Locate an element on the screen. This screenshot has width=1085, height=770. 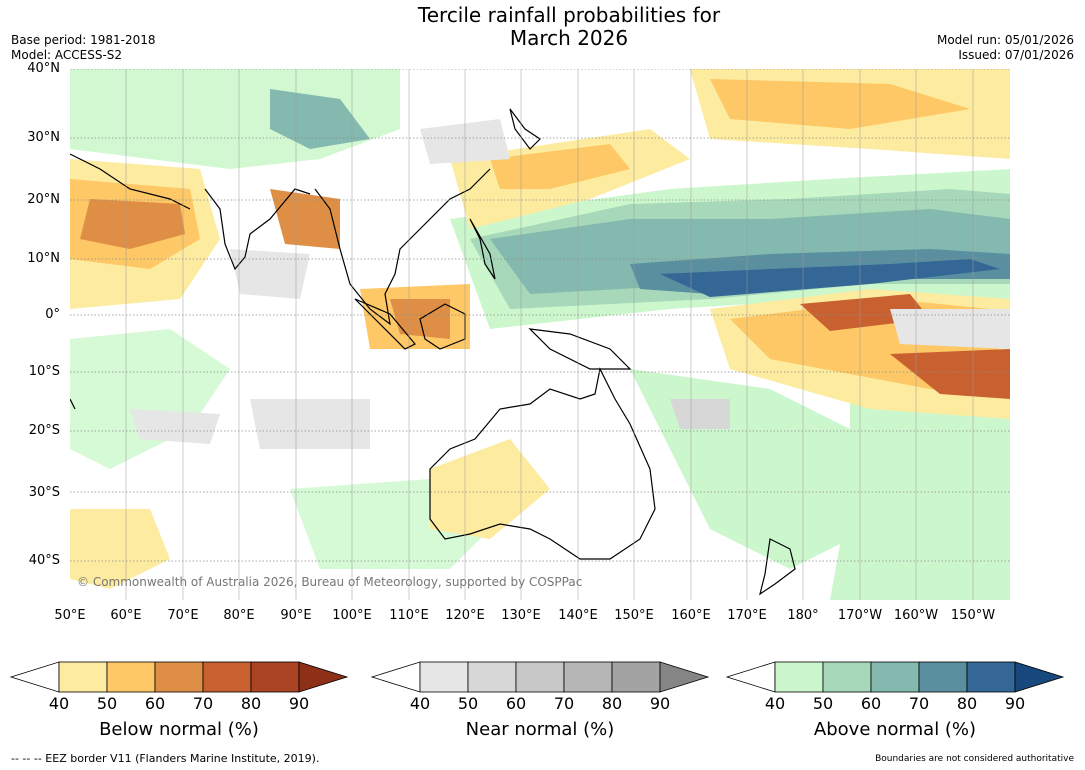
coastline-australia is located at coordinates (542, 463).